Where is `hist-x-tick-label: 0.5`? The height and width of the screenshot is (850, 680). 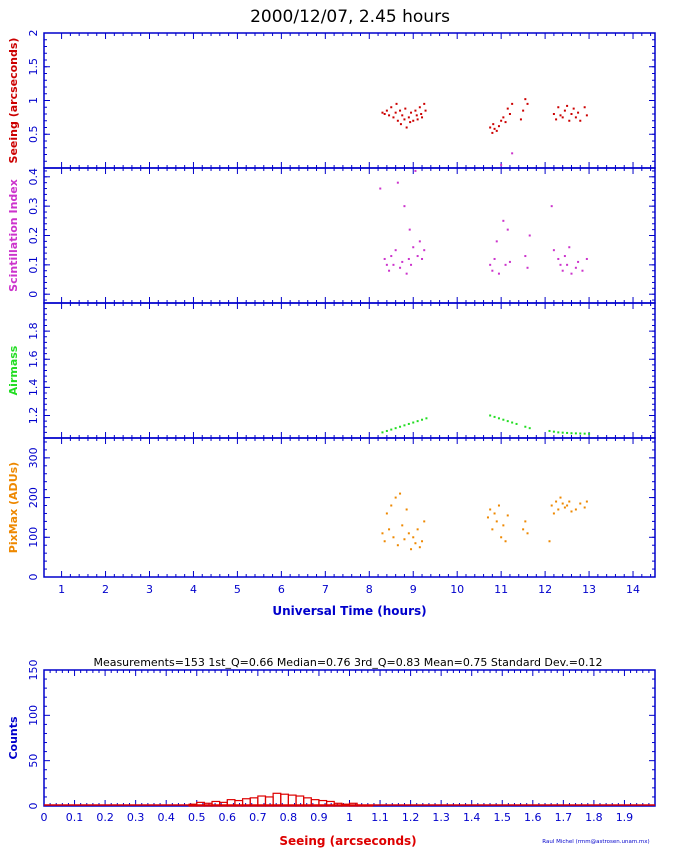
hist-x-tick-label: 0.5 is located at coordinates (197, 817).